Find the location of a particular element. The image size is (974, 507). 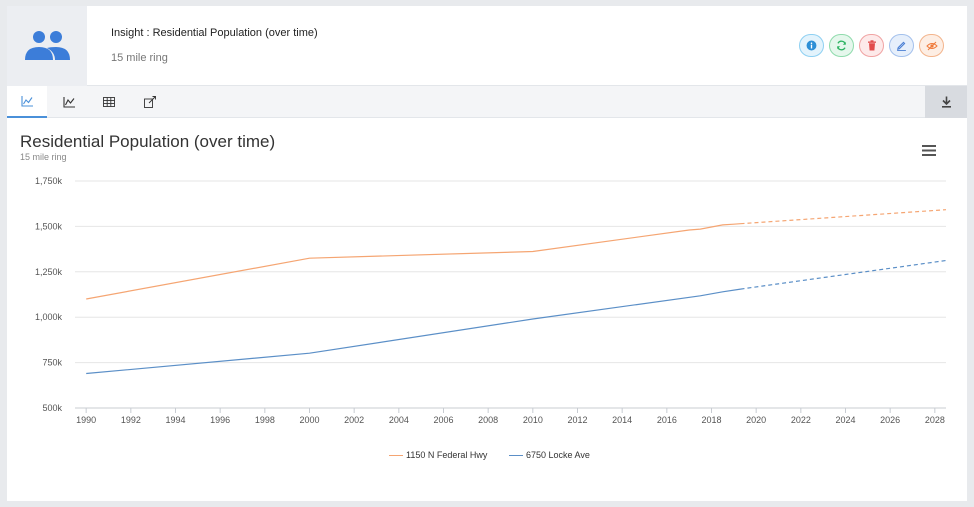

x-tick-label: 2020 is located at coordinates (756, 420).